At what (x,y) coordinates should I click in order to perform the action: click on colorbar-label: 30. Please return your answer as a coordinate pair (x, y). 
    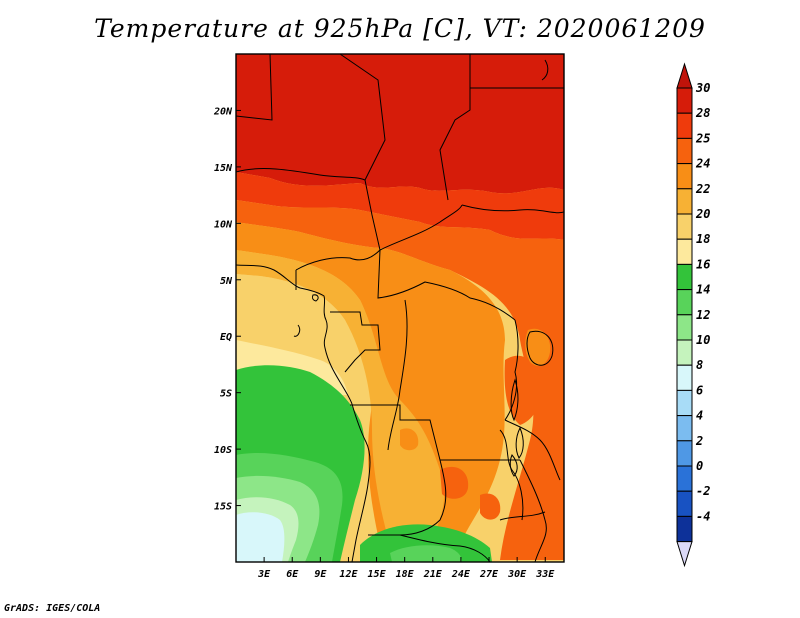
    Looking at the image, I should click on (702, 88).